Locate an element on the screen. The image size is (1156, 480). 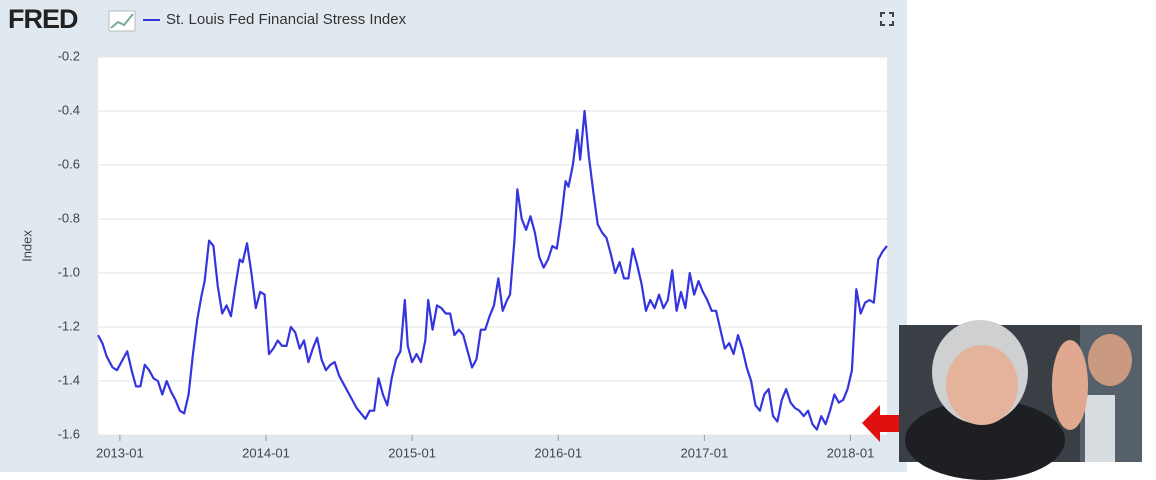
y-tick-label: -1.4 is located at coordinates (69, 379).